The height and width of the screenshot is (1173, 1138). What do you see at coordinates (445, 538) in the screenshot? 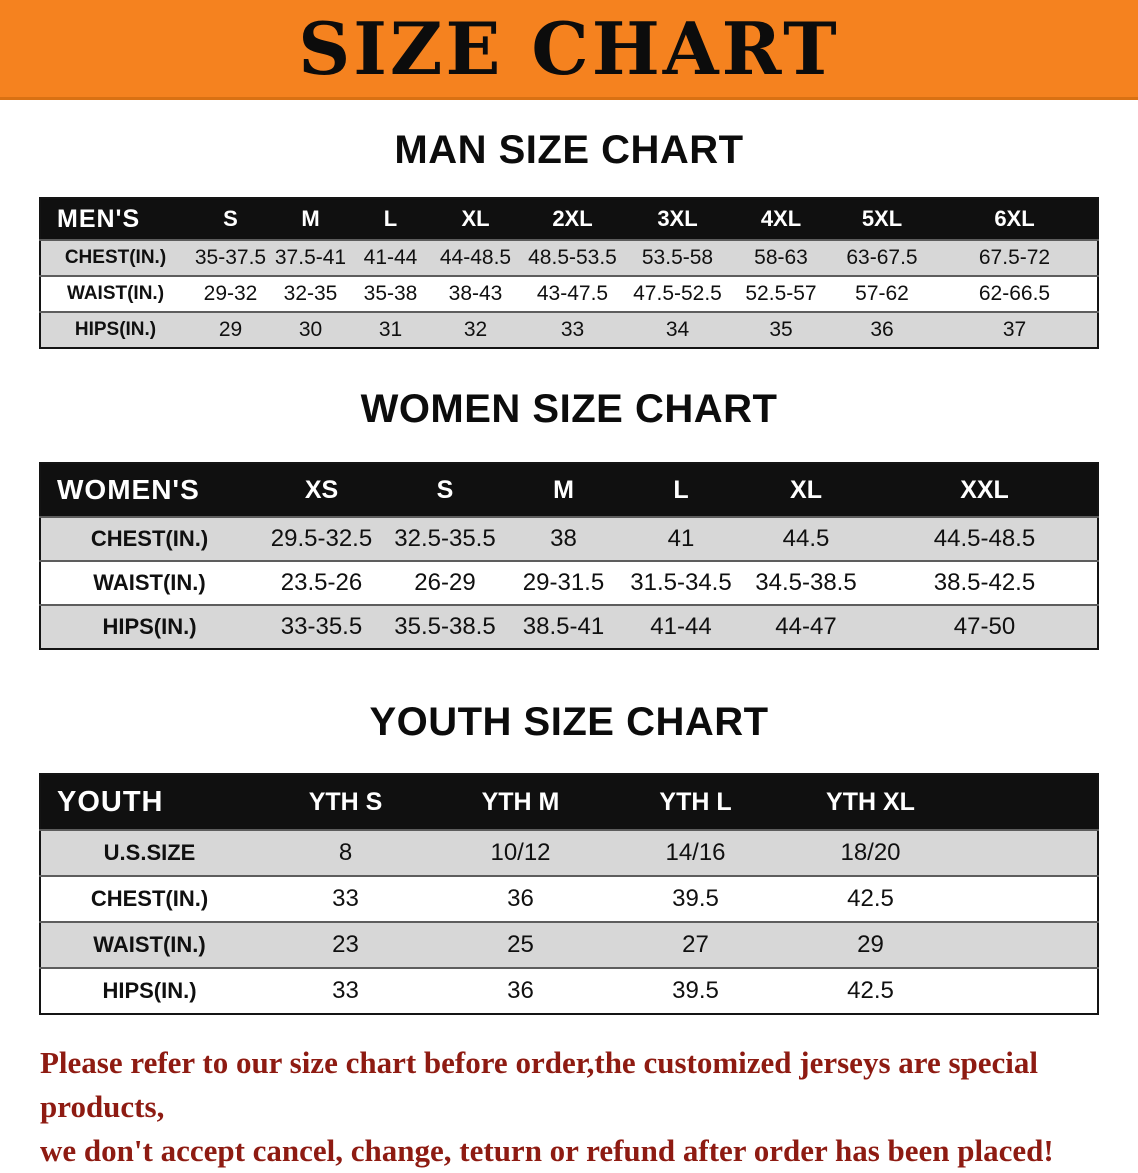
I see `size-value-cell: 32.5-35.5` at bounding box center [445, 538].